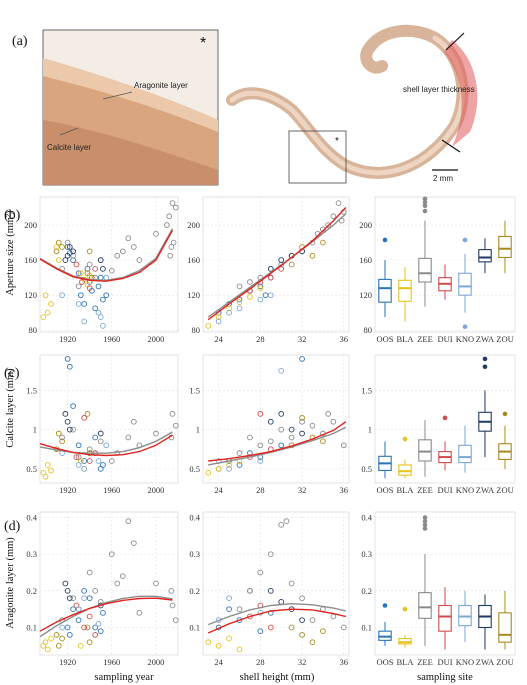 The width and height of the screenshot is (527, 685). I want to click on panel-label-d: (d), so click(12, 526).